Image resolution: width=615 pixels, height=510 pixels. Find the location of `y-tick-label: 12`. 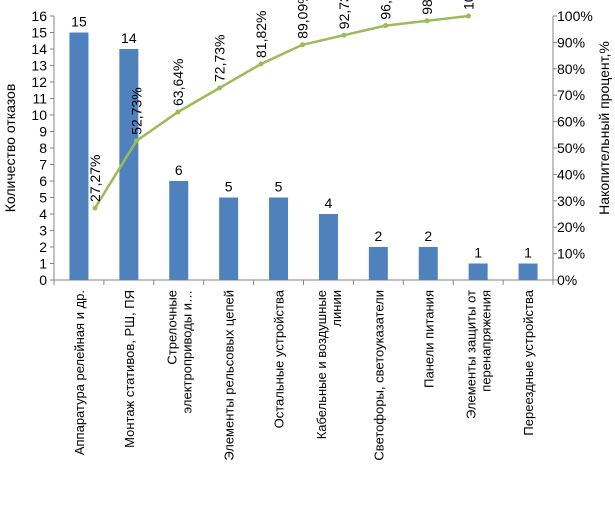

y-tick-label: 12 is located at coordinates (39, 82).